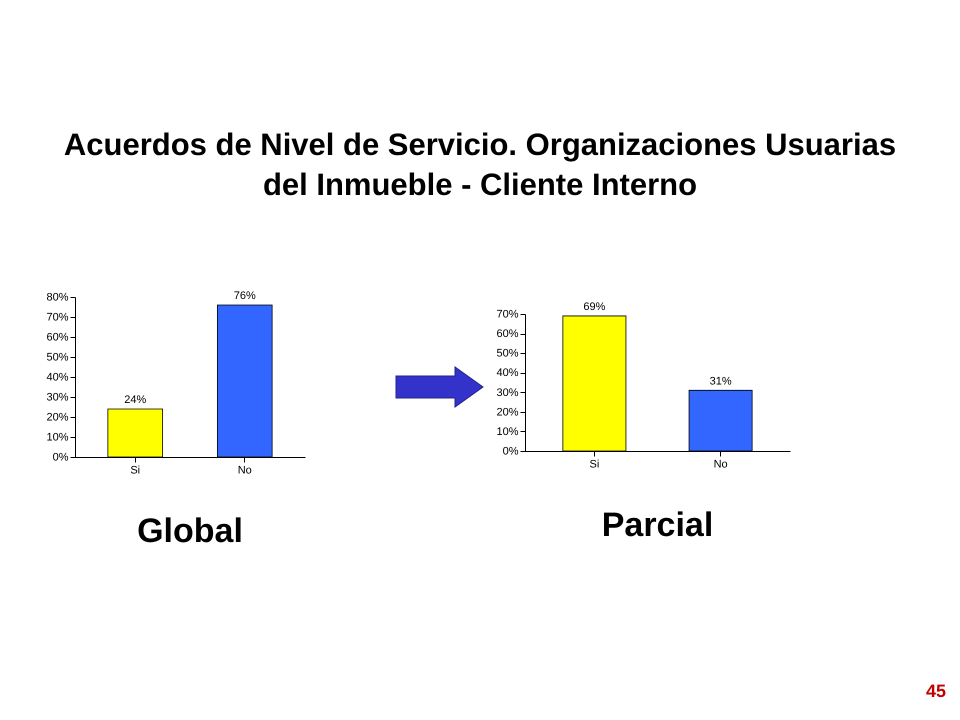  Describe the element at coordinates (594, 306) in the screenshot. I see `data-label: 69%` at that location.